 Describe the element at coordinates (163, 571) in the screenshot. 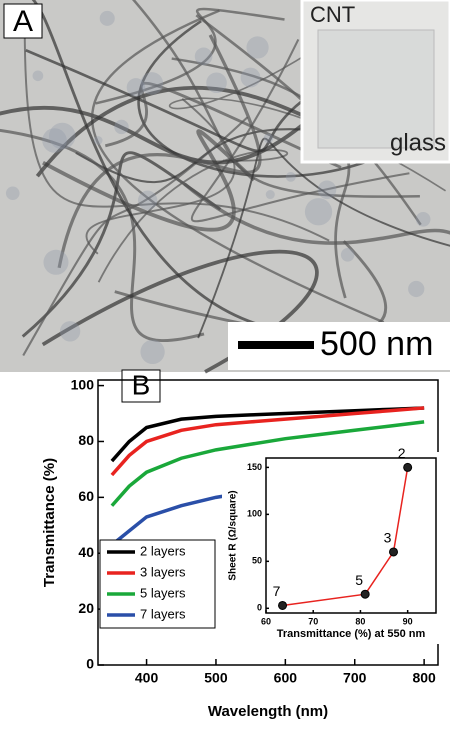

I see `legend-label: 3 layers` at that location.